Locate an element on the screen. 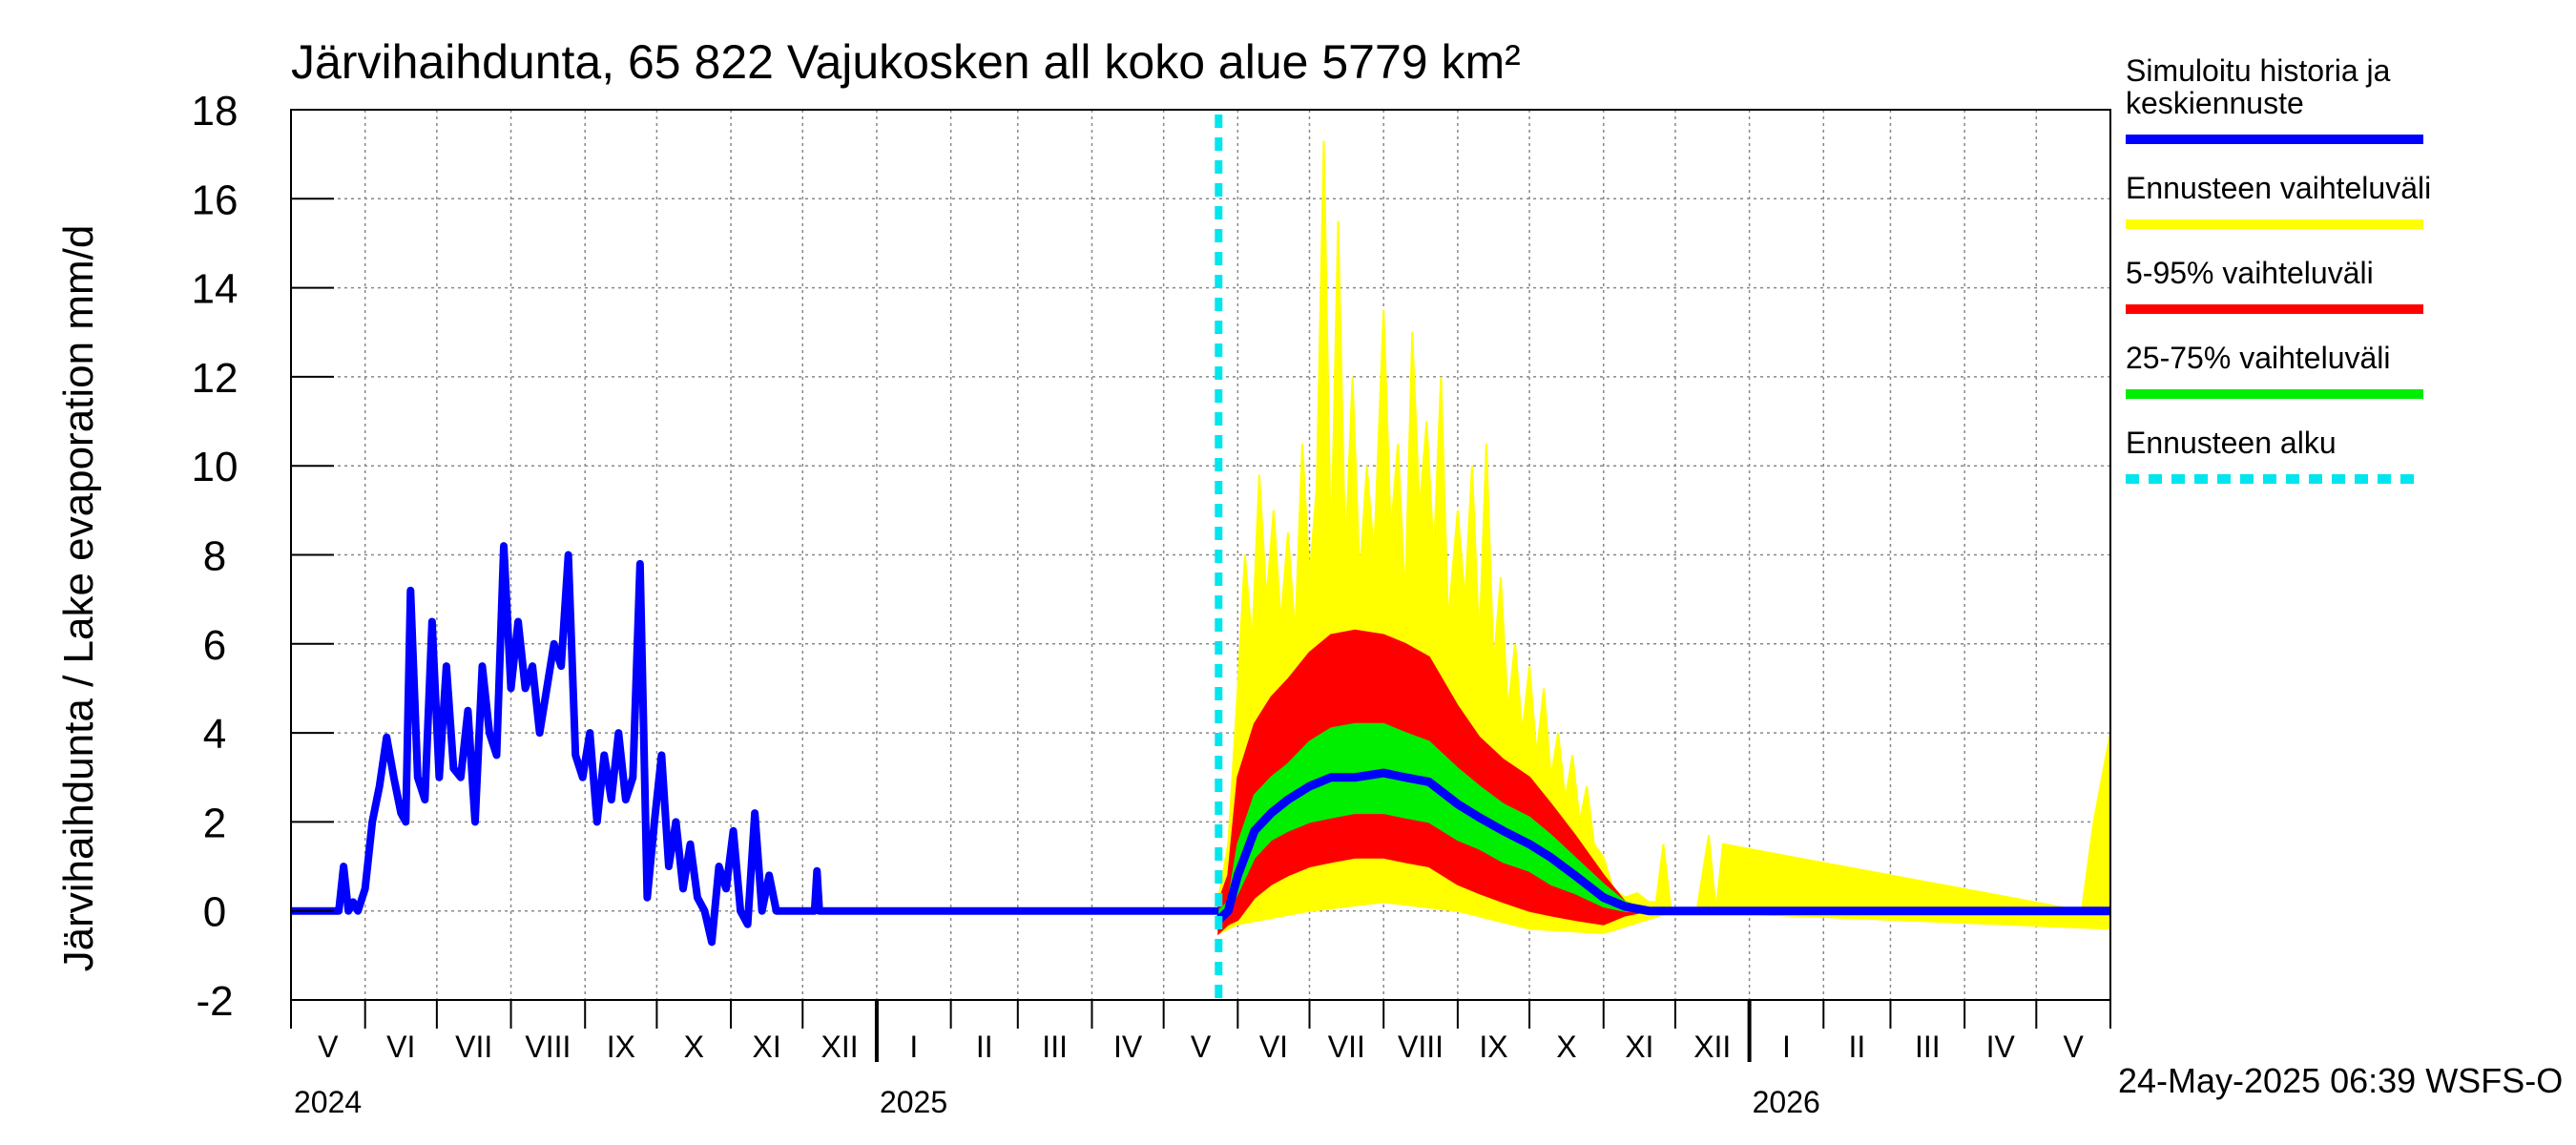  legend-label: Ennusteen vaihteluväli is located at coordinates (2278, 188).